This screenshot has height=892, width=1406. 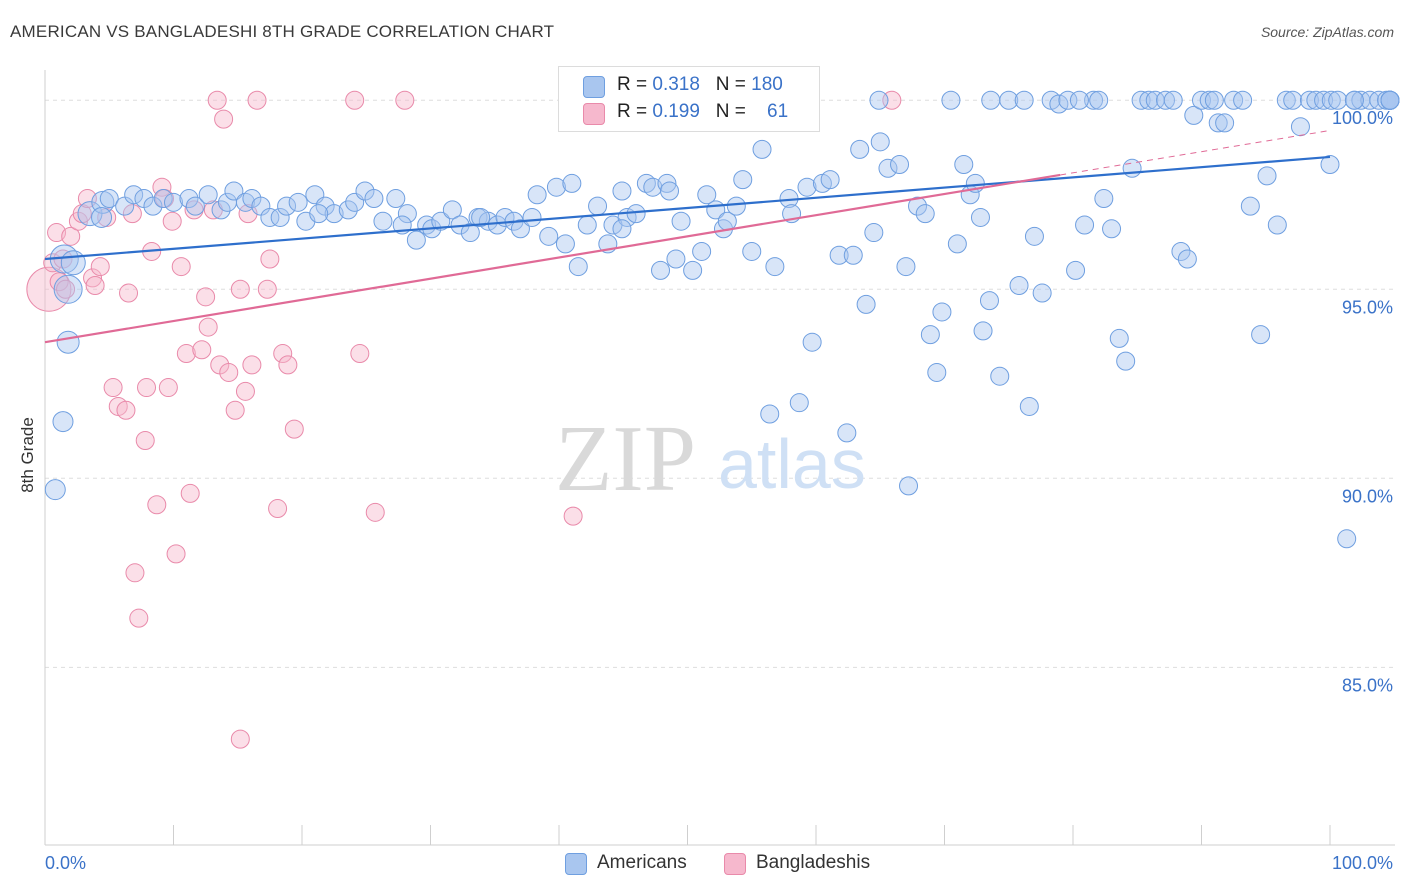 I want to click on bangladeshis-trend-line, so click(x=552, y=258).